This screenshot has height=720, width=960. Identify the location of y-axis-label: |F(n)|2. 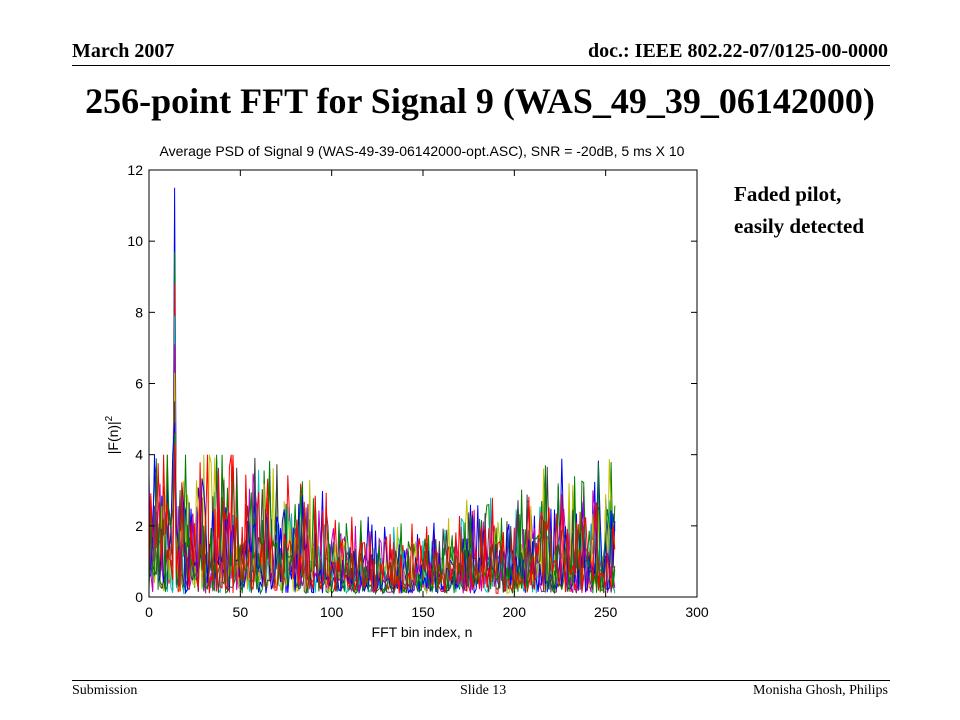
(112, 434).